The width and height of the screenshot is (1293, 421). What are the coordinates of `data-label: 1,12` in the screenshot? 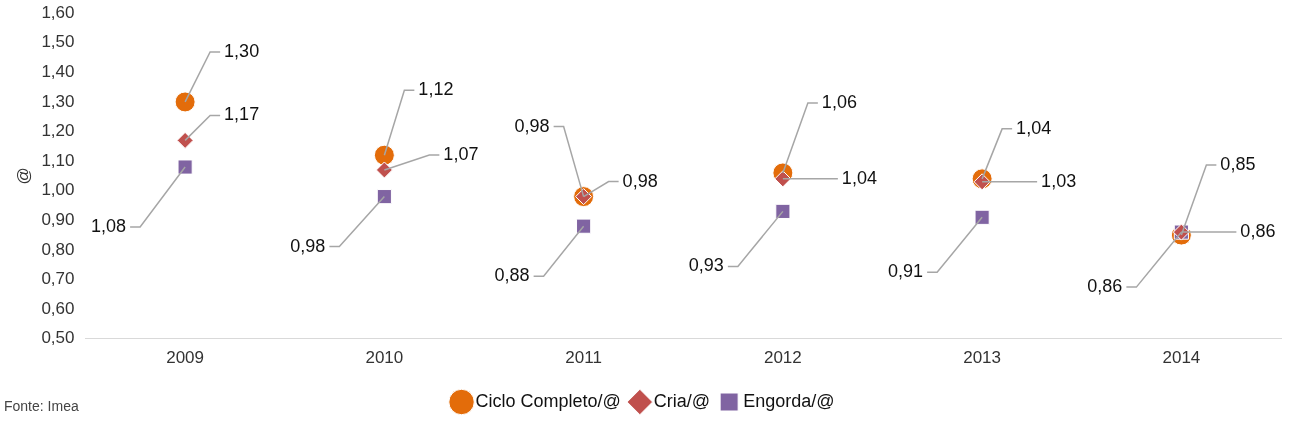 It's located at (436, 89).